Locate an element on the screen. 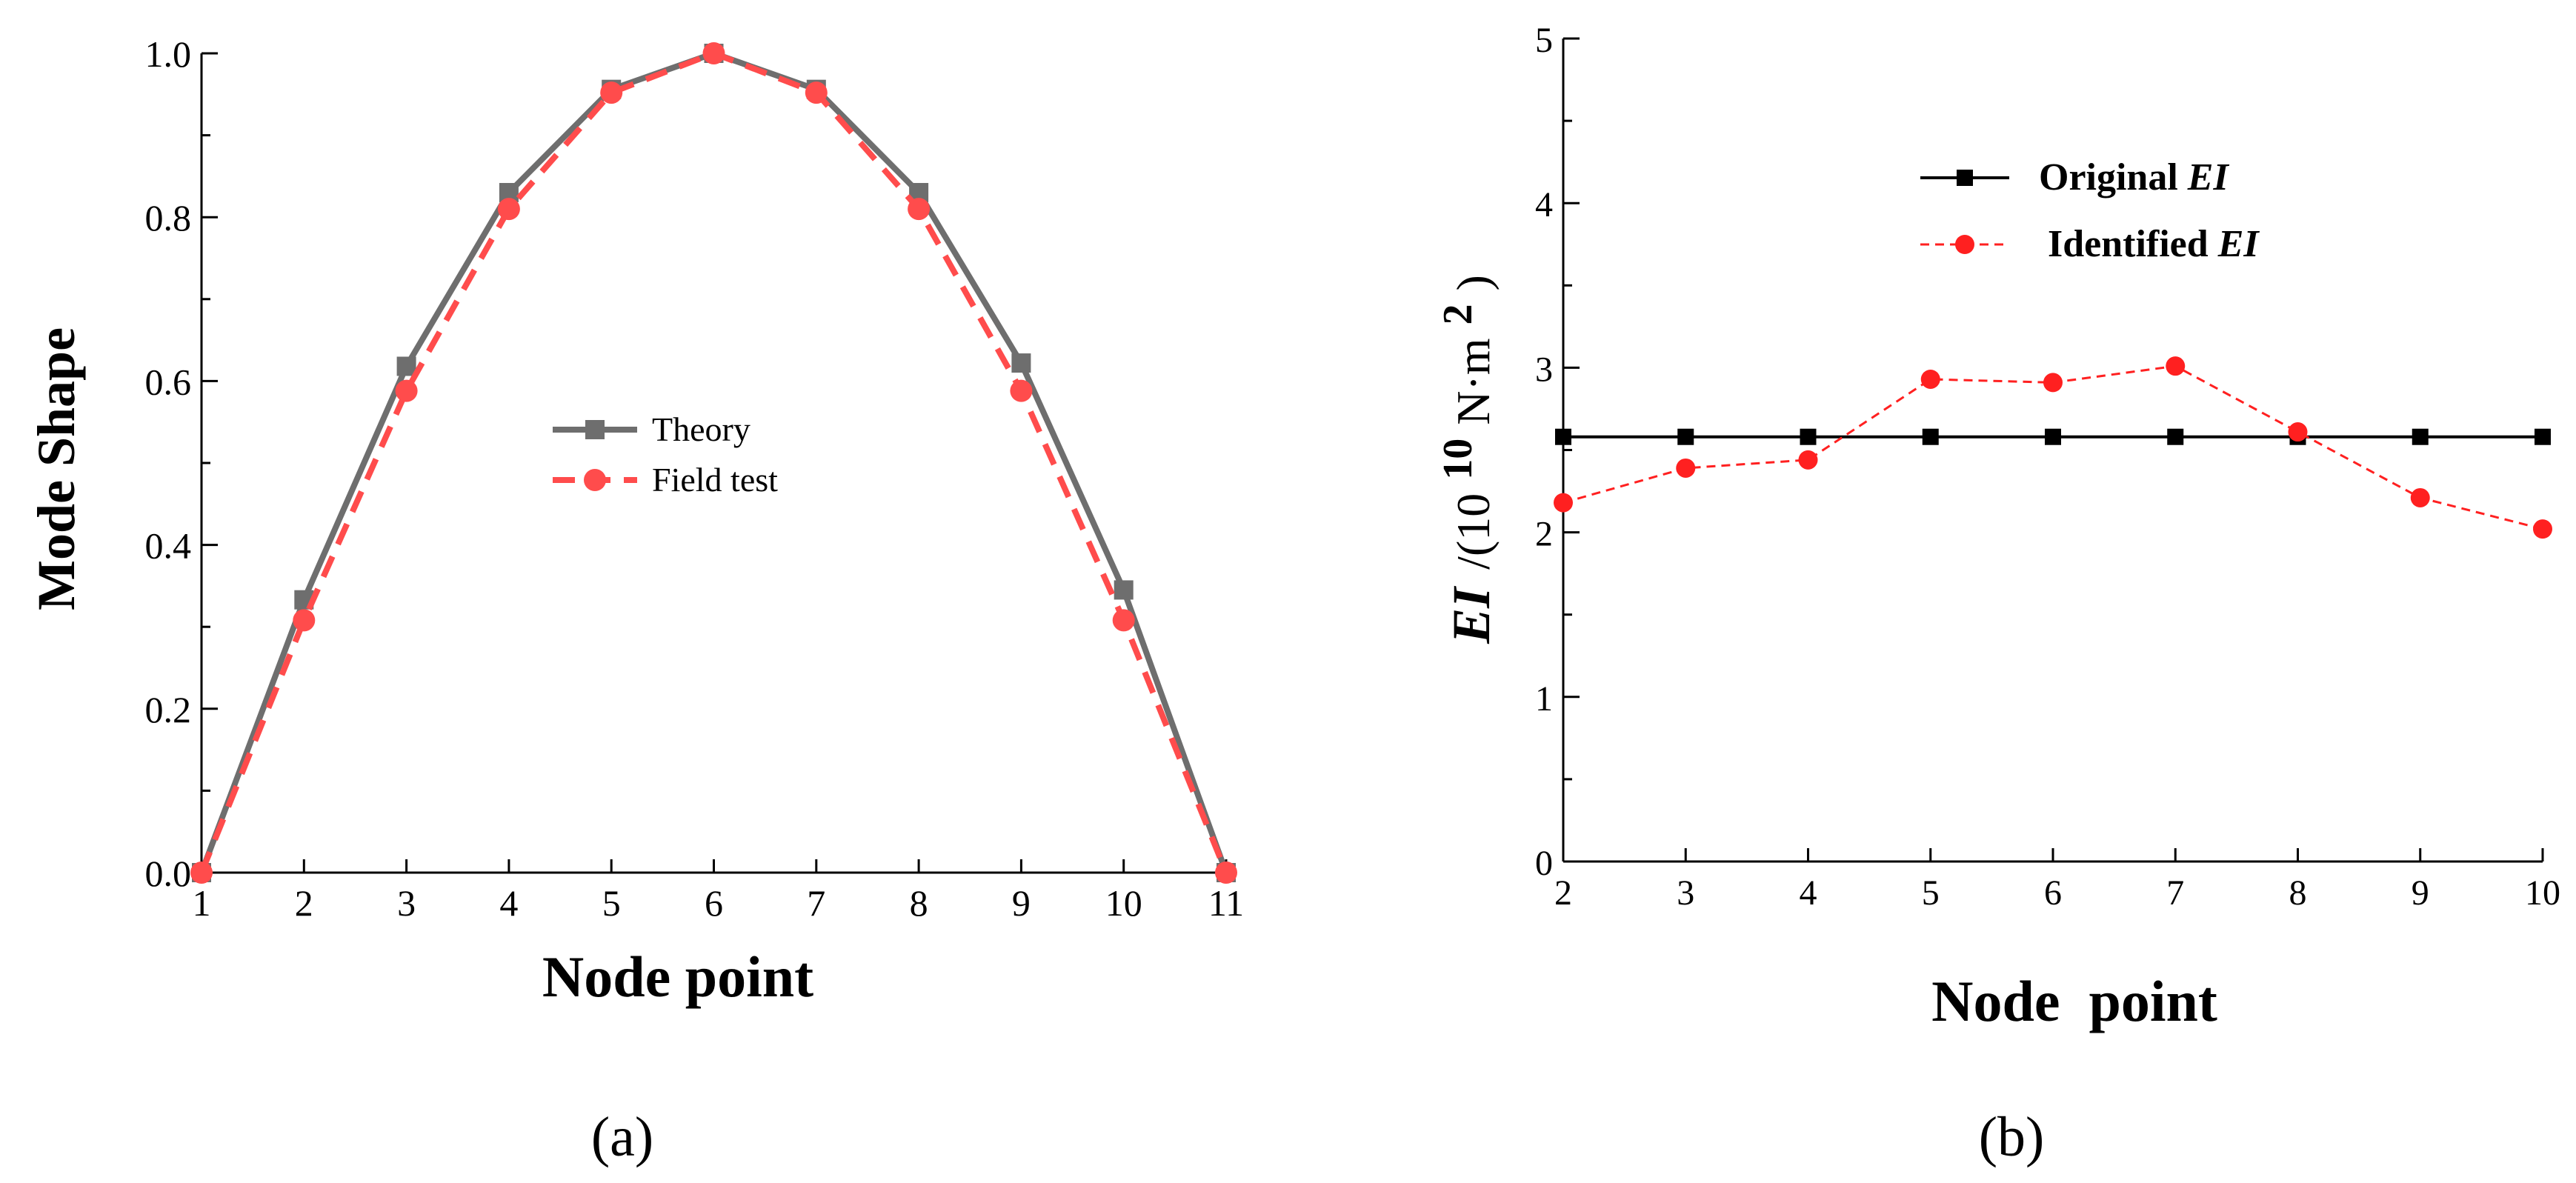  panel-b-label: (b) is located at coordinates (2012, 1137).